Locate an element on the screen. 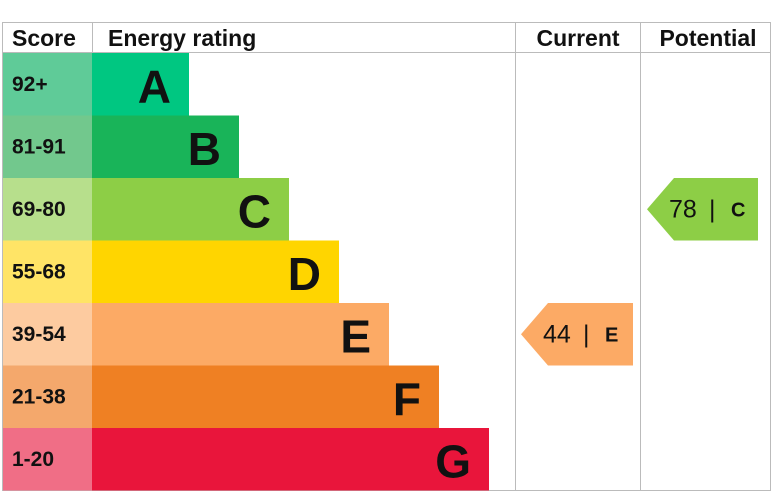  score-label: 1-20 is located at coordinates (33, 459).